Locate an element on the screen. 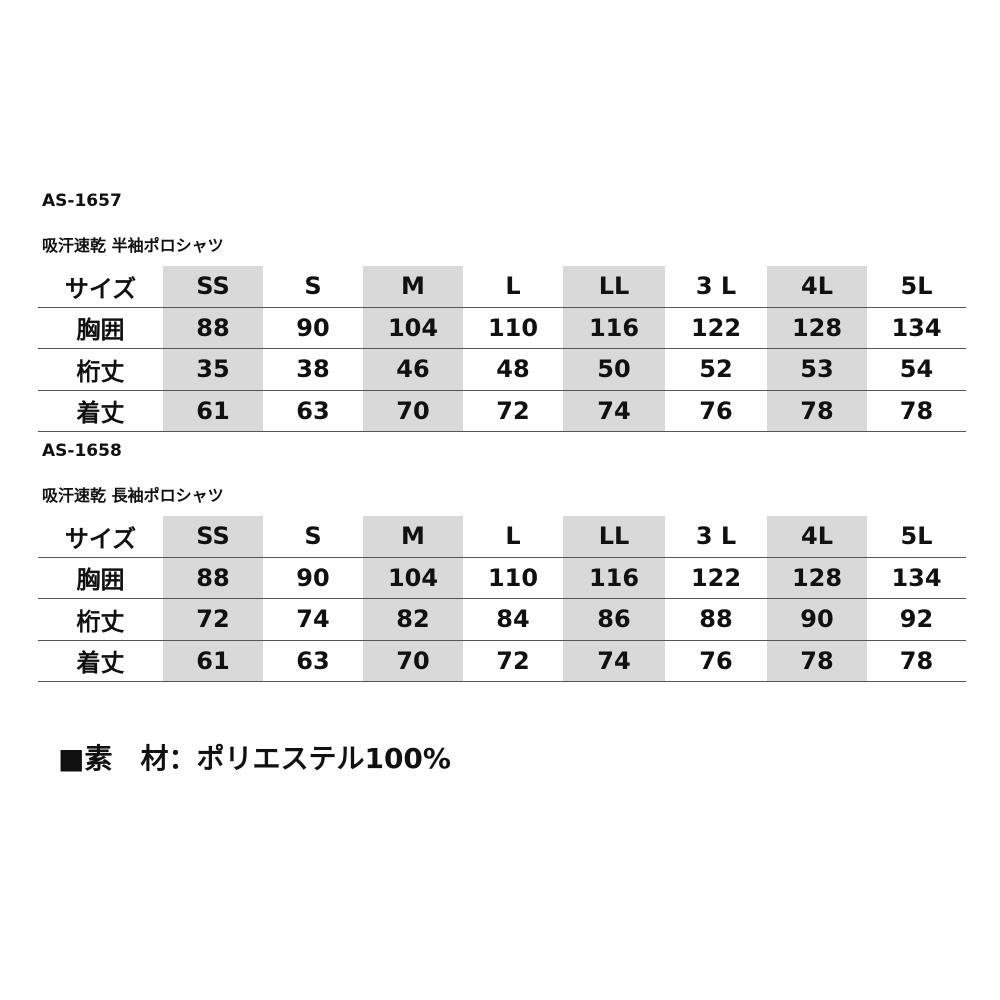  table-row: 桁丈 72 74 82 84 86 88 90 92 is located at coordinates (502, 620).